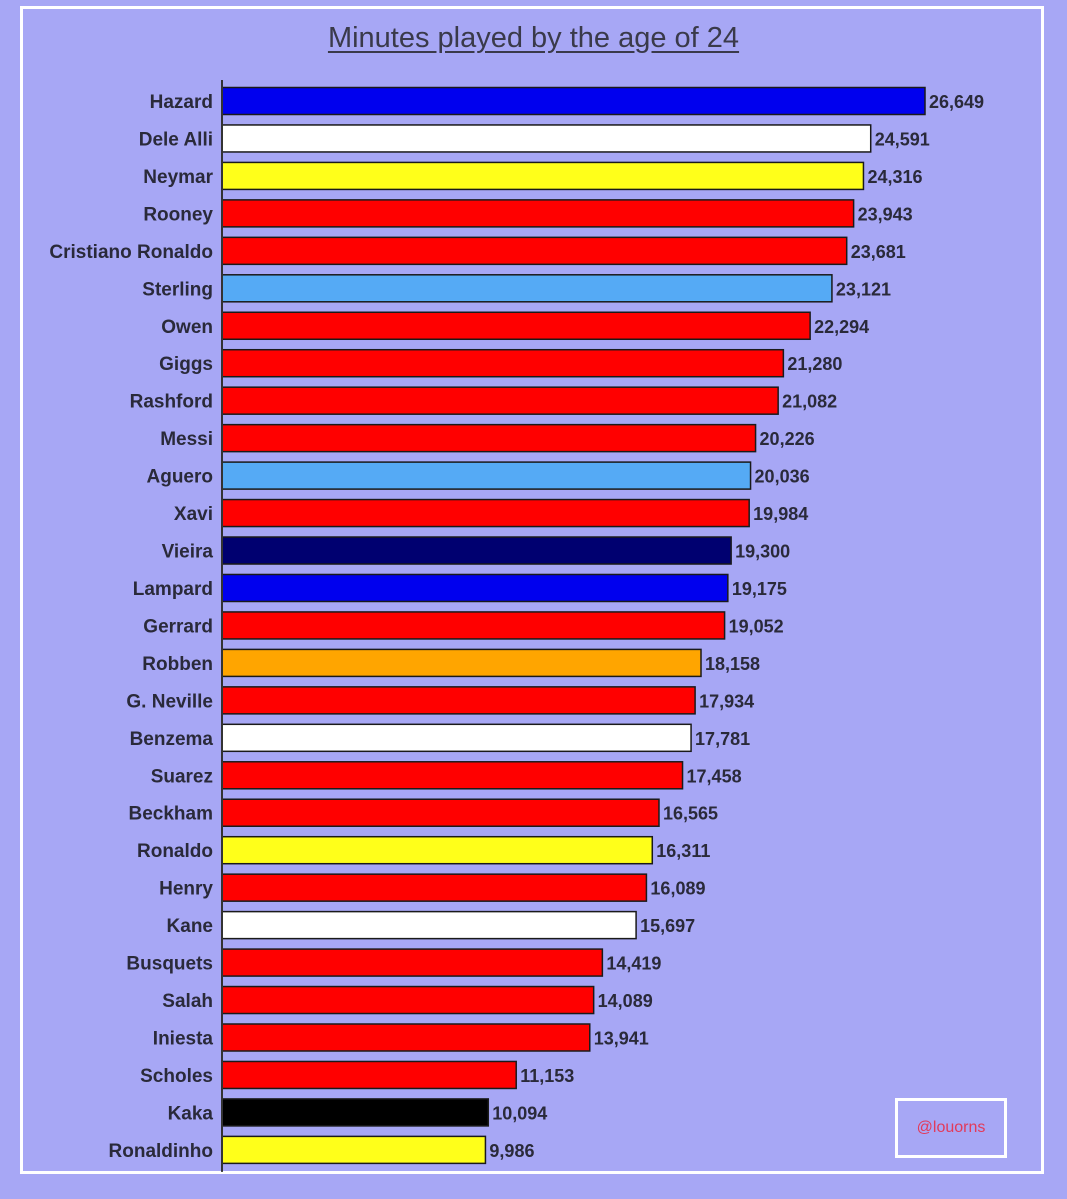  What do you see at coordinates (172, 739) in the screenshot?
I see `category-label: Benzema` at bounding box center [172, 739].